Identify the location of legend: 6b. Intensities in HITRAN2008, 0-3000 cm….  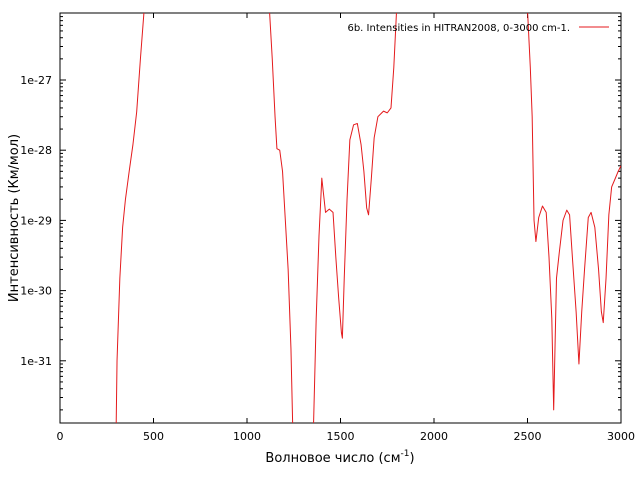
(478, 28).